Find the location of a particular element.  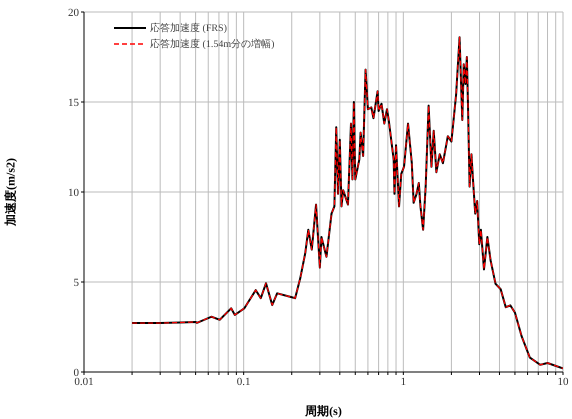

x-tick-label: 10 is located at coordinates (563, 382).